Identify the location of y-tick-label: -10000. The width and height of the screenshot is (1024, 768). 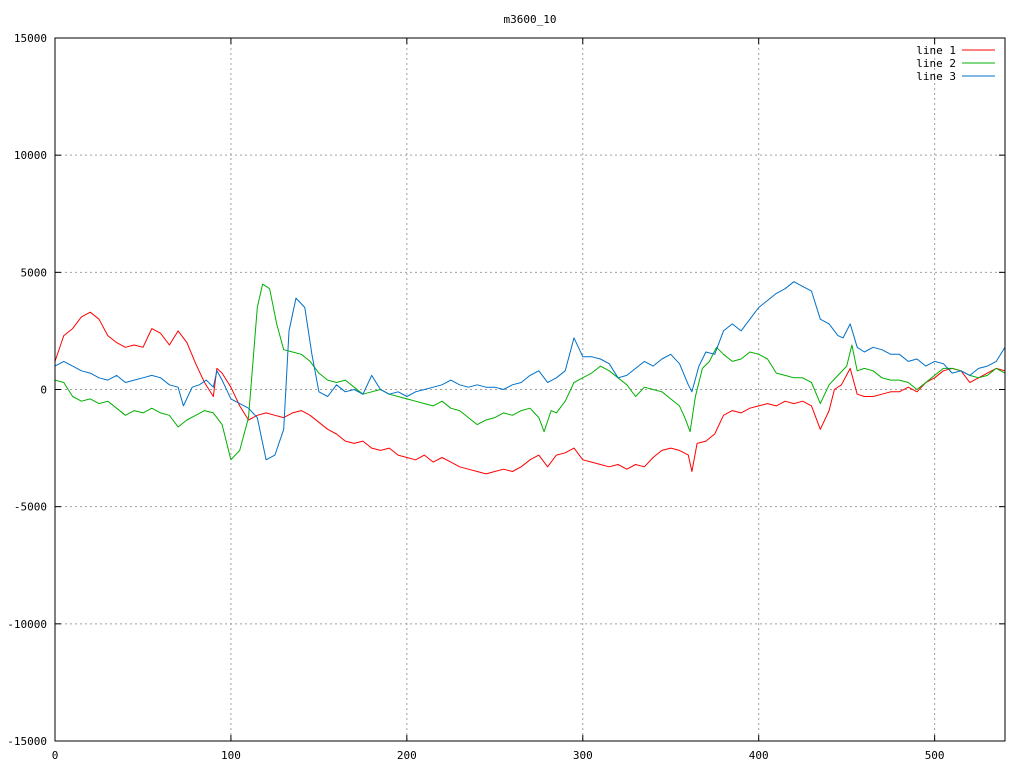
(27, 624).